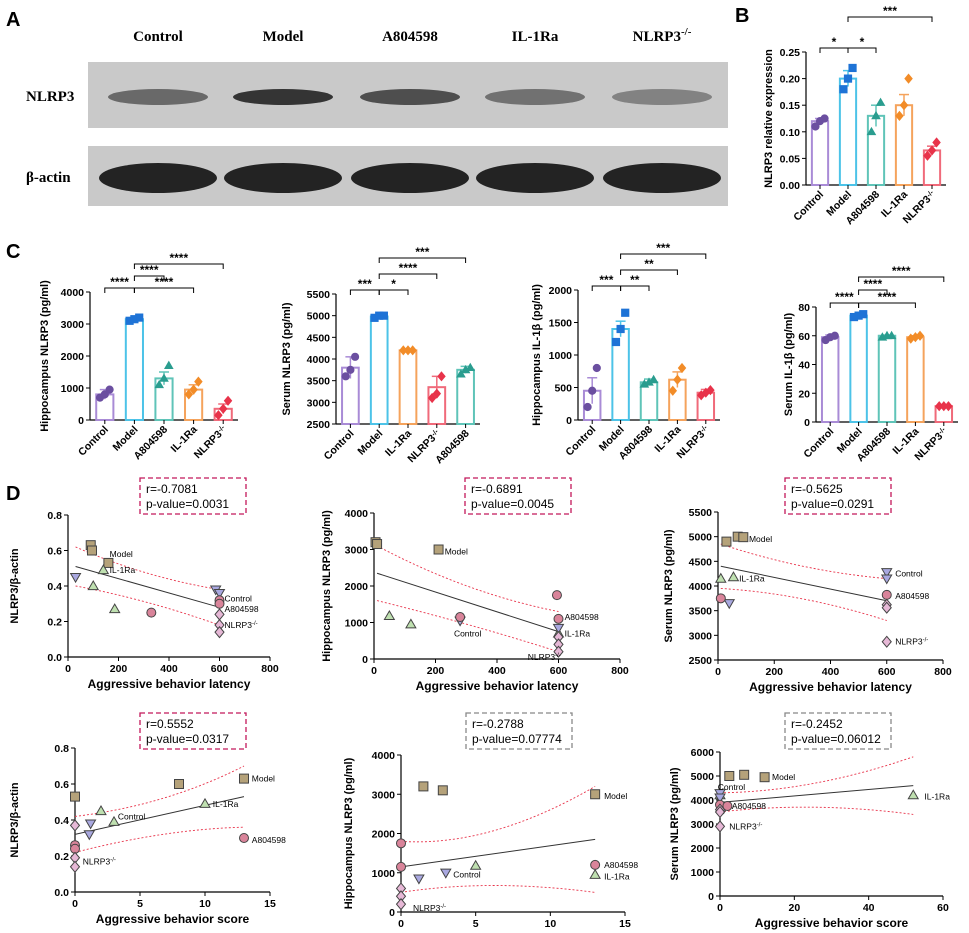  What do you see at coordinates (732, 787) in the screenshot?
I see `group-label: Control` at bounding box center [732, 787].